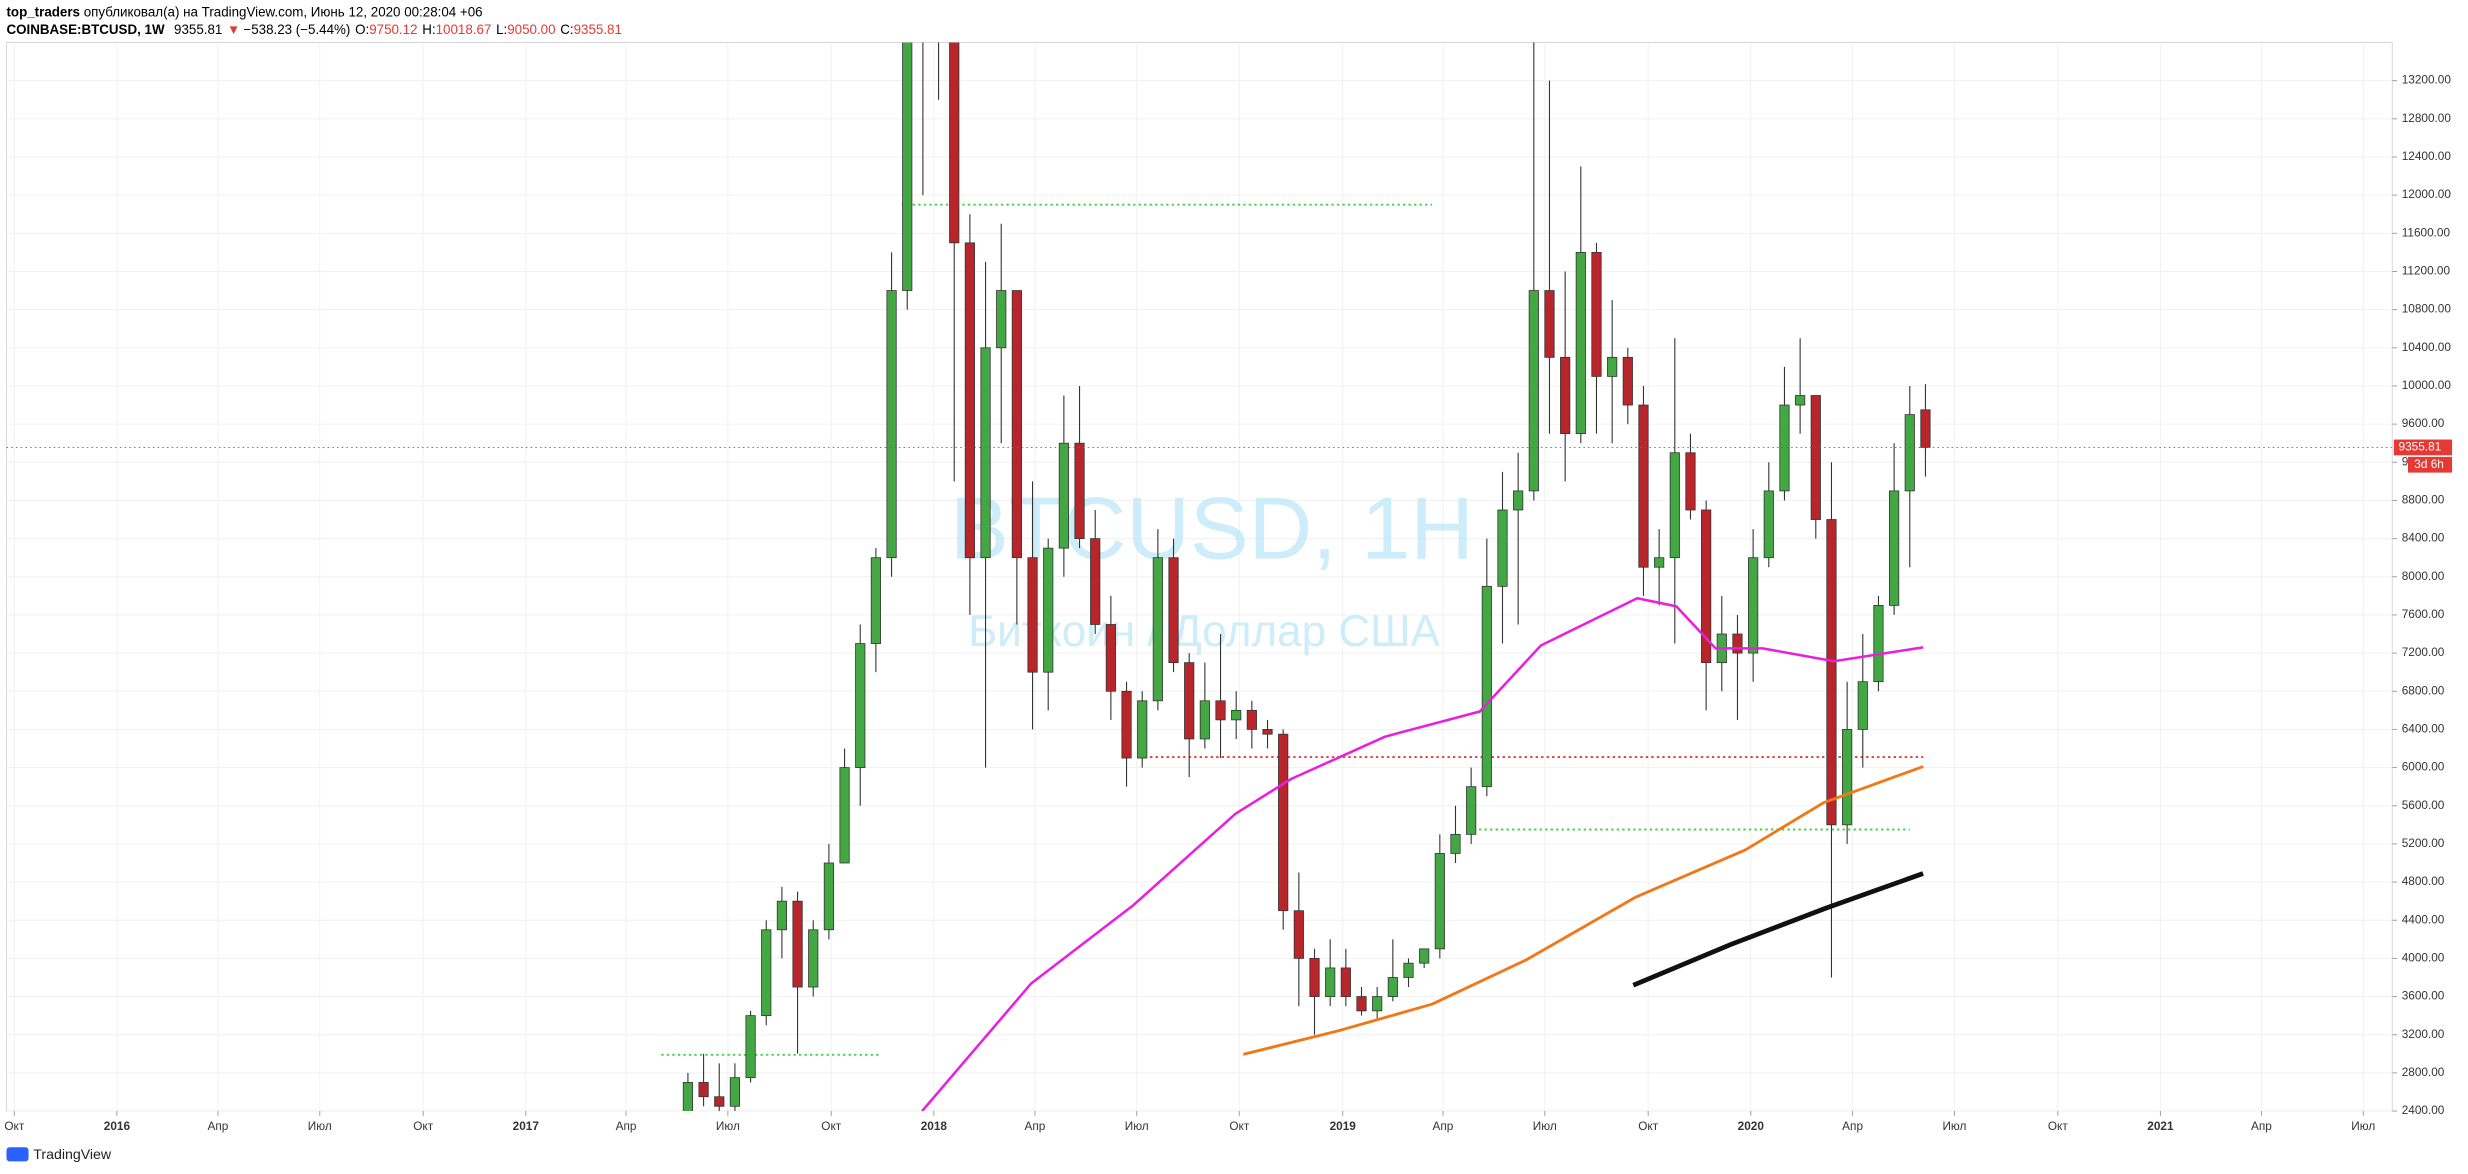  I want to click on brand: TradingView, so click(72, 1155).